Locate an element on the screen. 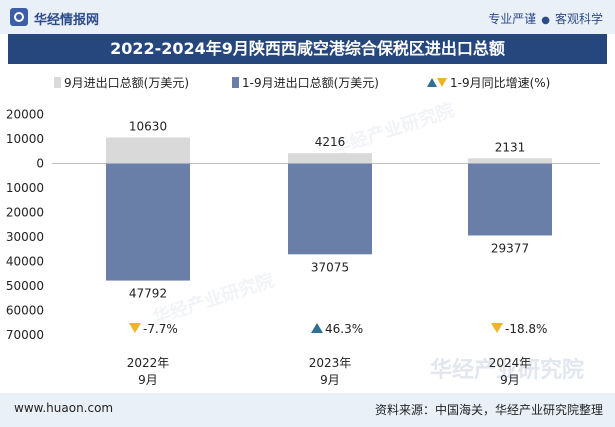 The width and height of the screenshot is (615, 427). brand-name: 华经情报网 is located at coordinates (67, 20).